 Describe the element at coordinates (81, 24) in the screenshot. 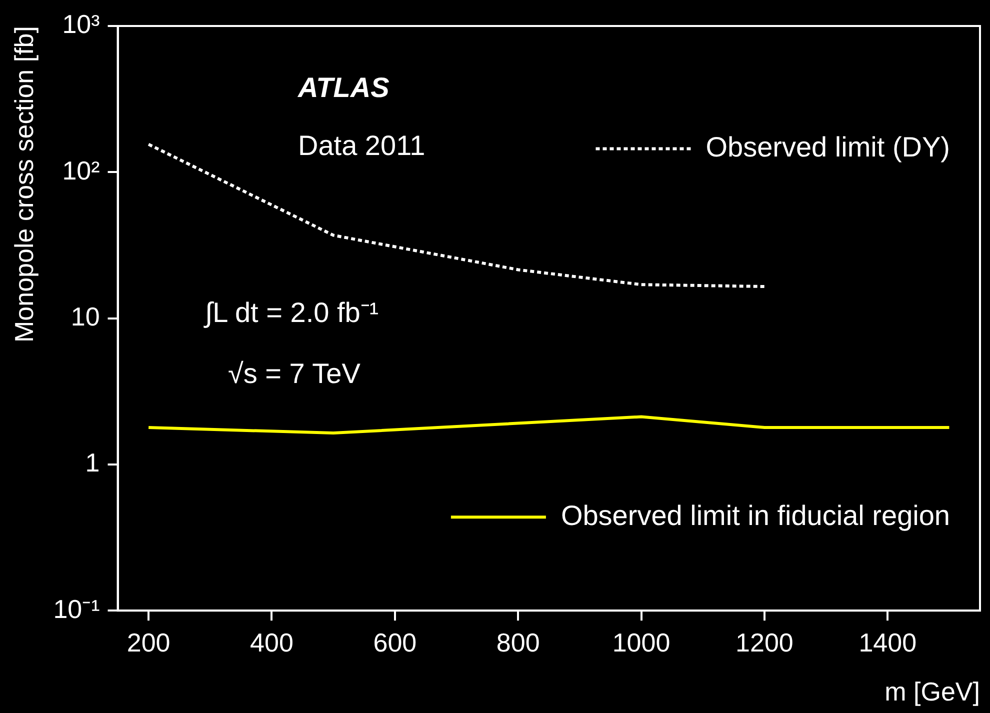

I see `y-tick-label: 10³` at that location.